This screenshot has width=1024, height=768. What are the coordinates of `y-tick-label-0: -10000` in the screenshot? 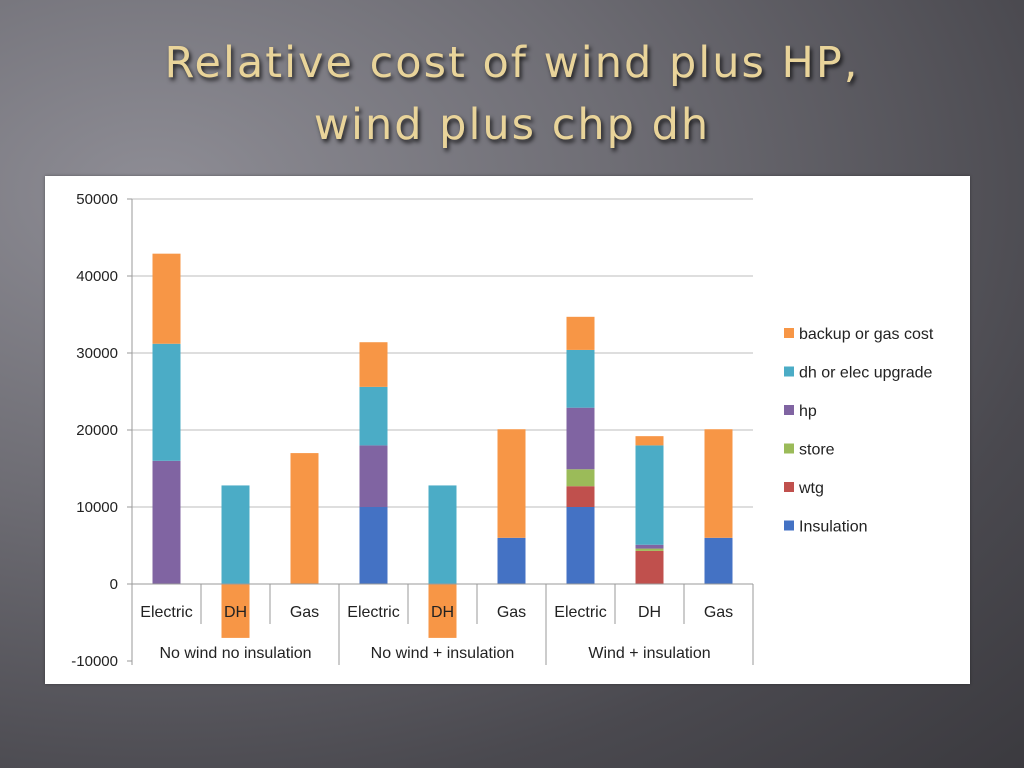 It's located at (94, 661).